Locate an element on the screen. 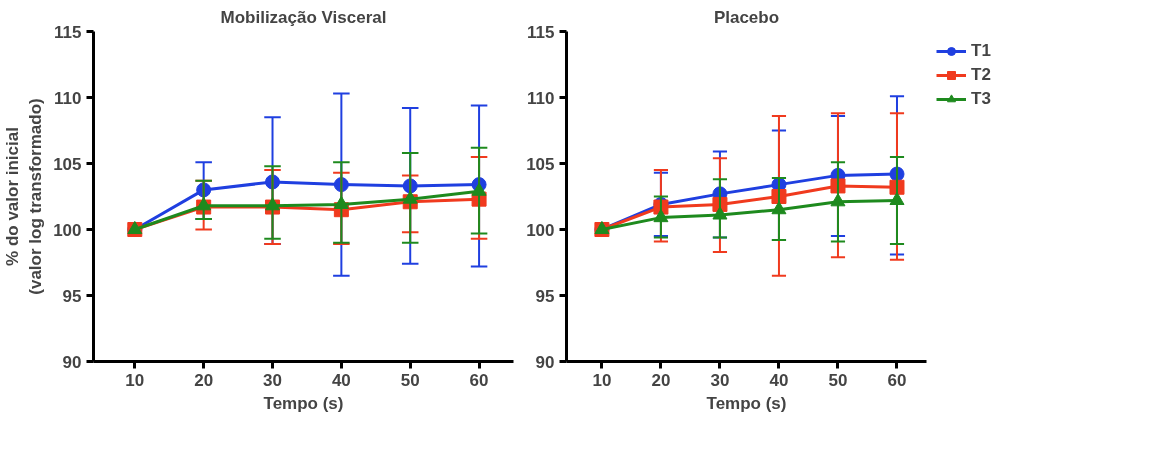 This screenshot has width=1173, height=468. y-axis-title: % do valor inicial (valor log transformado) is located at coordinates (24, 196).